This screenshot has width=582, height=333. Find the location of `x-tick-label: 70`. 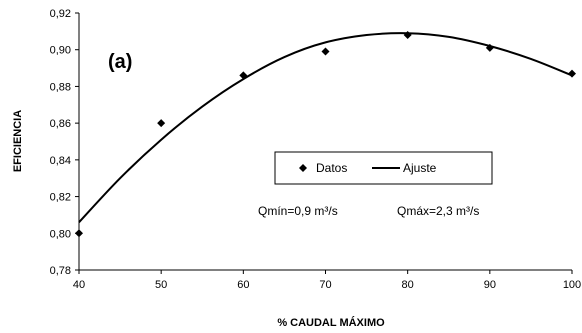

x-tick-label: 70 is located at coordinates (325, 285).